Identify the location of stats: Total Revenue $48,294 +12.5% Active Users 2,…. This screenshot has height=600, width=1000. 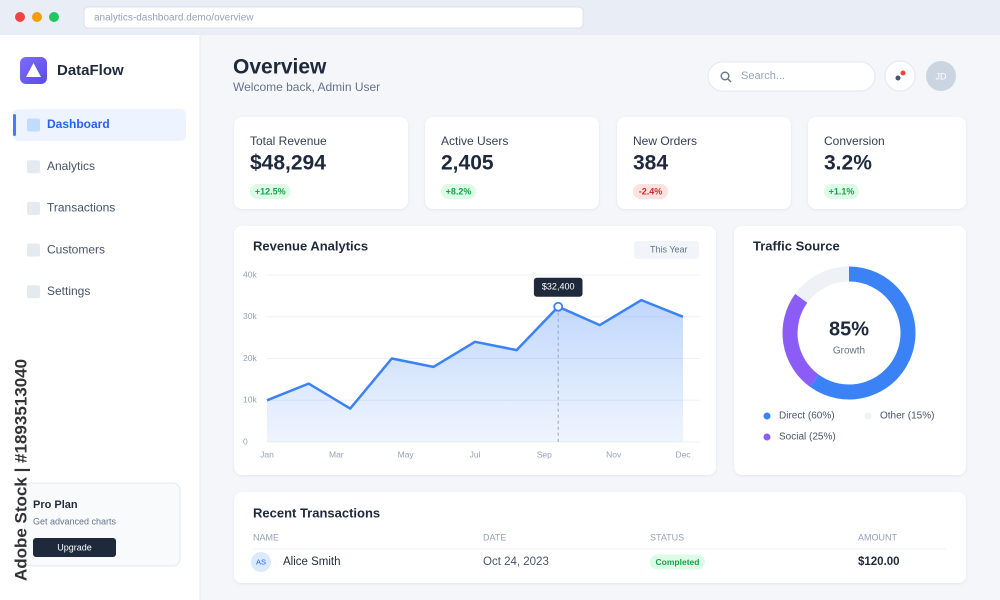
(600, 163).